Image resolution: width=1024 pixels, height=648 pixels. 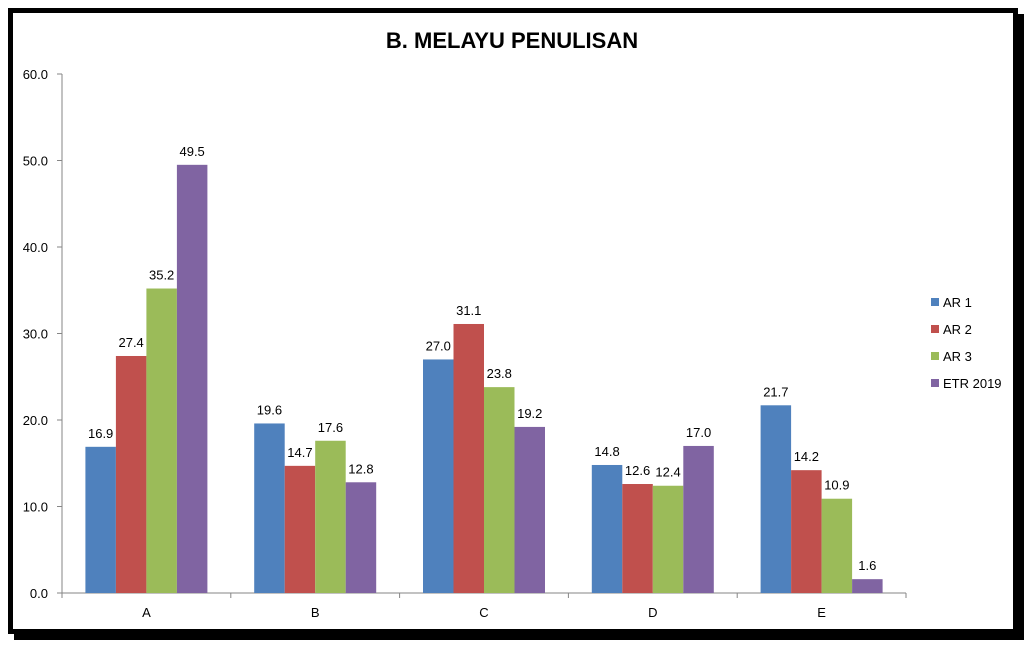 I want to click on y-tick-label: 60.0, so click(x=35, y=74).